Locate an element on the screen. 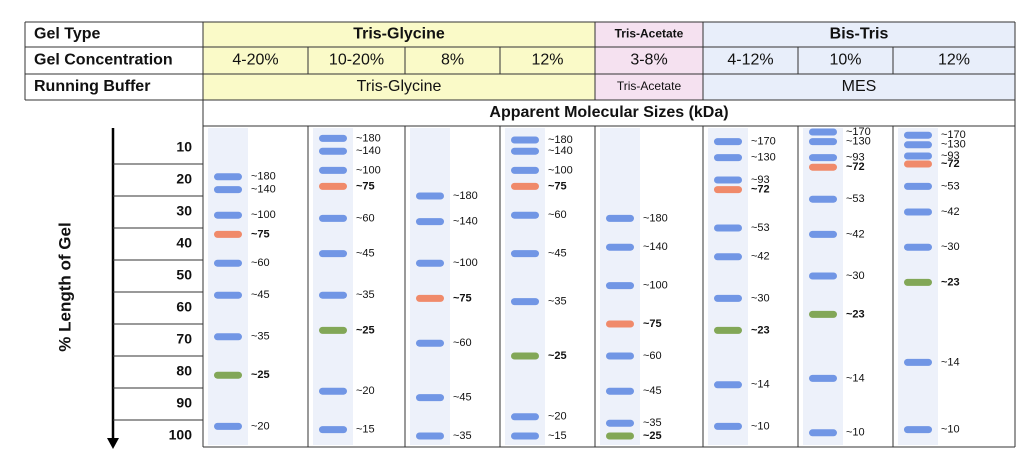 The height and width of the screenshot is (458, 1022). band-label: ~93 is located at coordinates (950, 156).